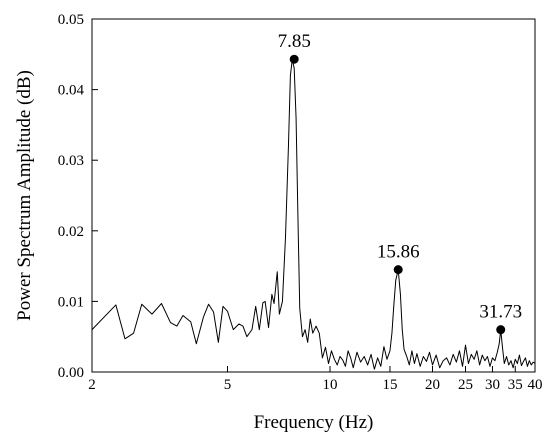 The image size is (550, 444). I want to click on x-tick-label: 20, so click(432, 385).